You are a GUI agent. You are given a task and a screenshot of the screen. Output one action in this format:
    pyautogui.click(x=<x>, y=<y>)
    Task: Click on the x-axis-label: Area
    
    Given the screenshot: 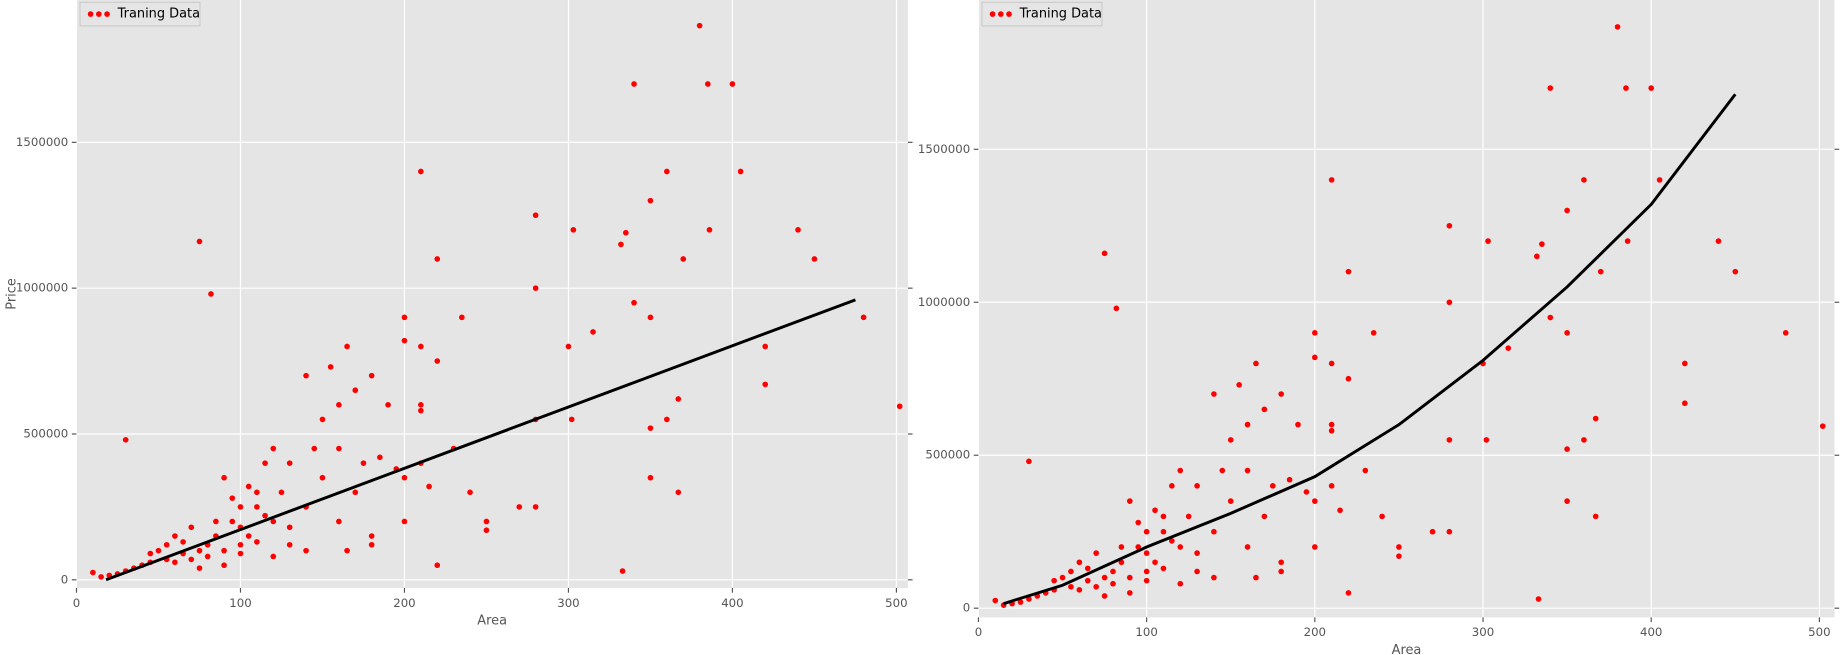 What is the action you would take?
    pyautogui.click(x=492, y=620)
    